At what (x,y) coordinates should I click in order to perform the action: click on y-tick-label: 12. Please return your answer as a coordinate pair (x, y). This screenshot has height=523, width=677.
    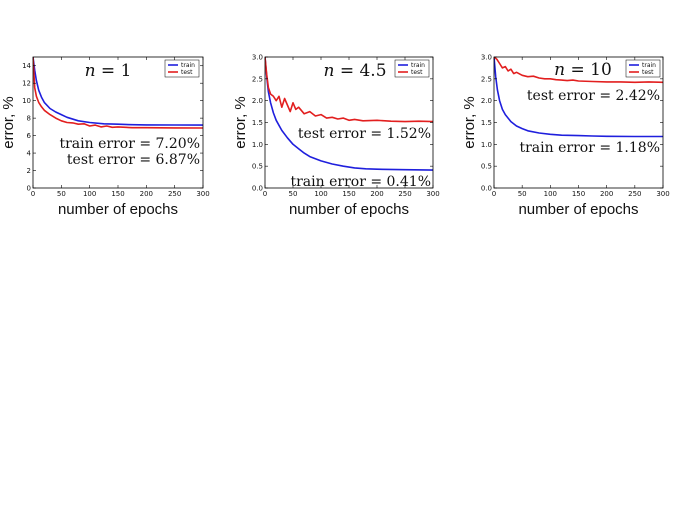
    Looking at the image, I should click on (26, 84).